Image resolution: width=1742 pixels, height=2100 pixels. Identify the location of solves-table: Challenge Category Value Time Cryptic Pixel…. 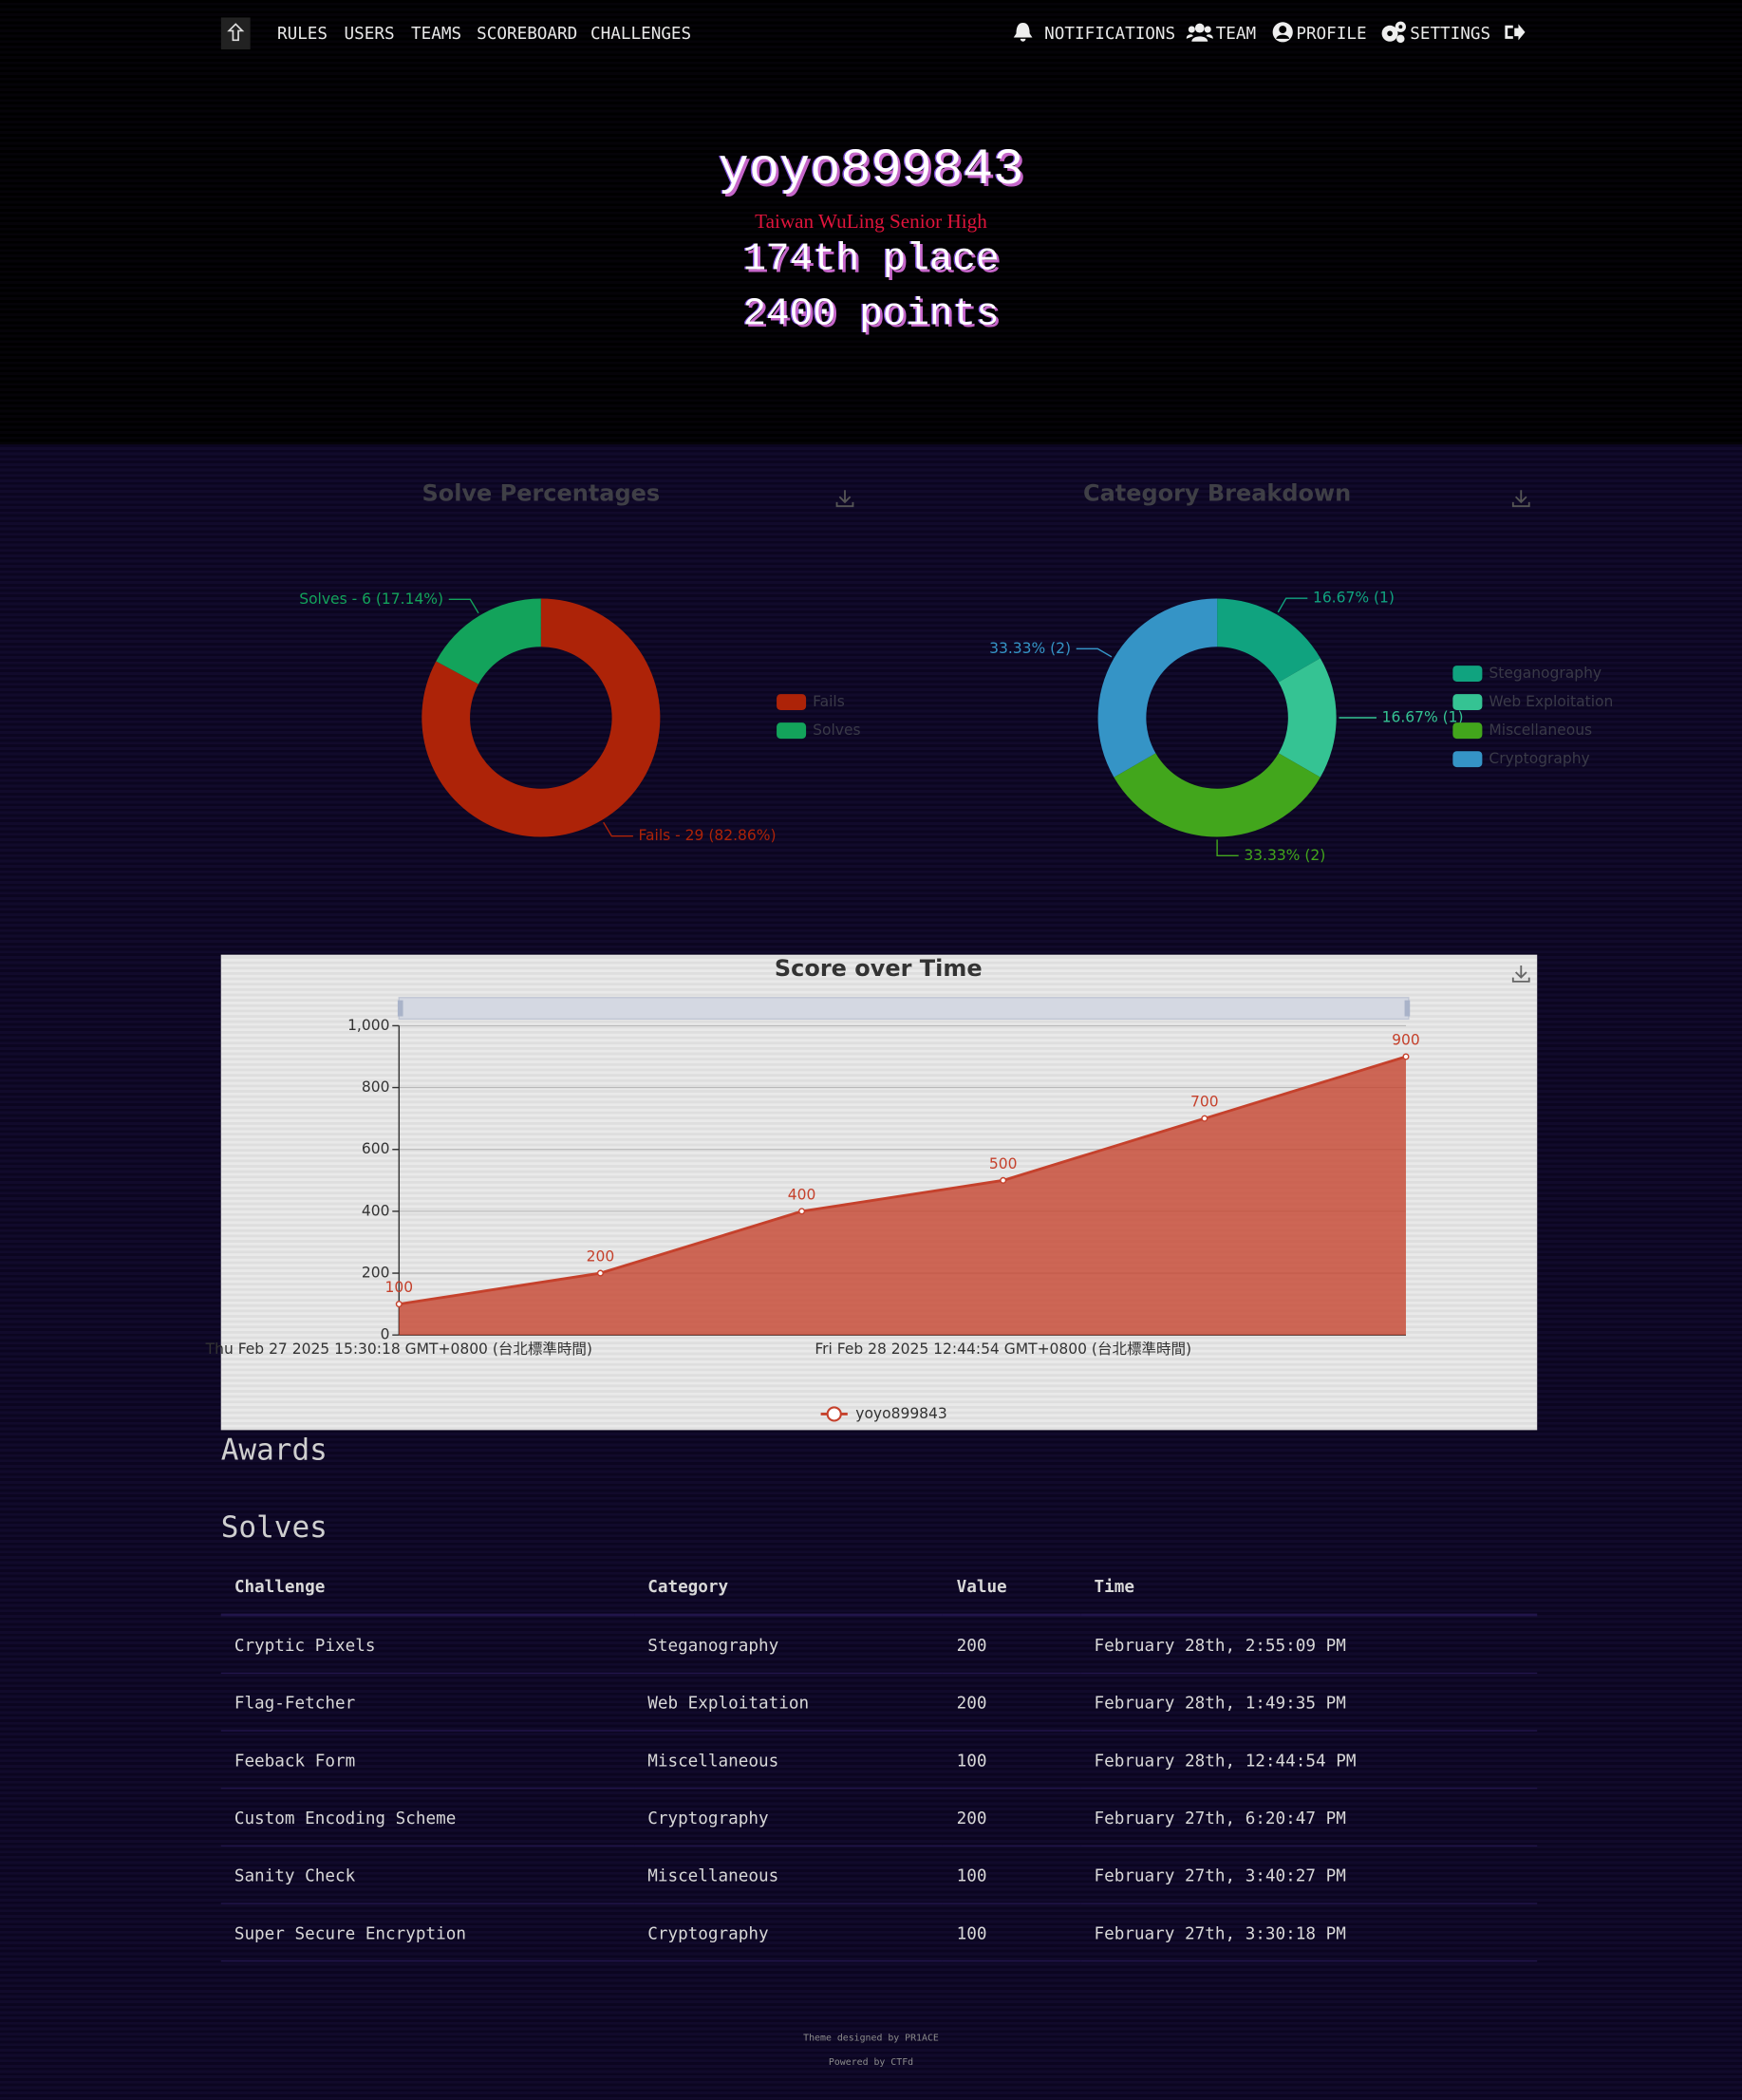
(879, 1759).